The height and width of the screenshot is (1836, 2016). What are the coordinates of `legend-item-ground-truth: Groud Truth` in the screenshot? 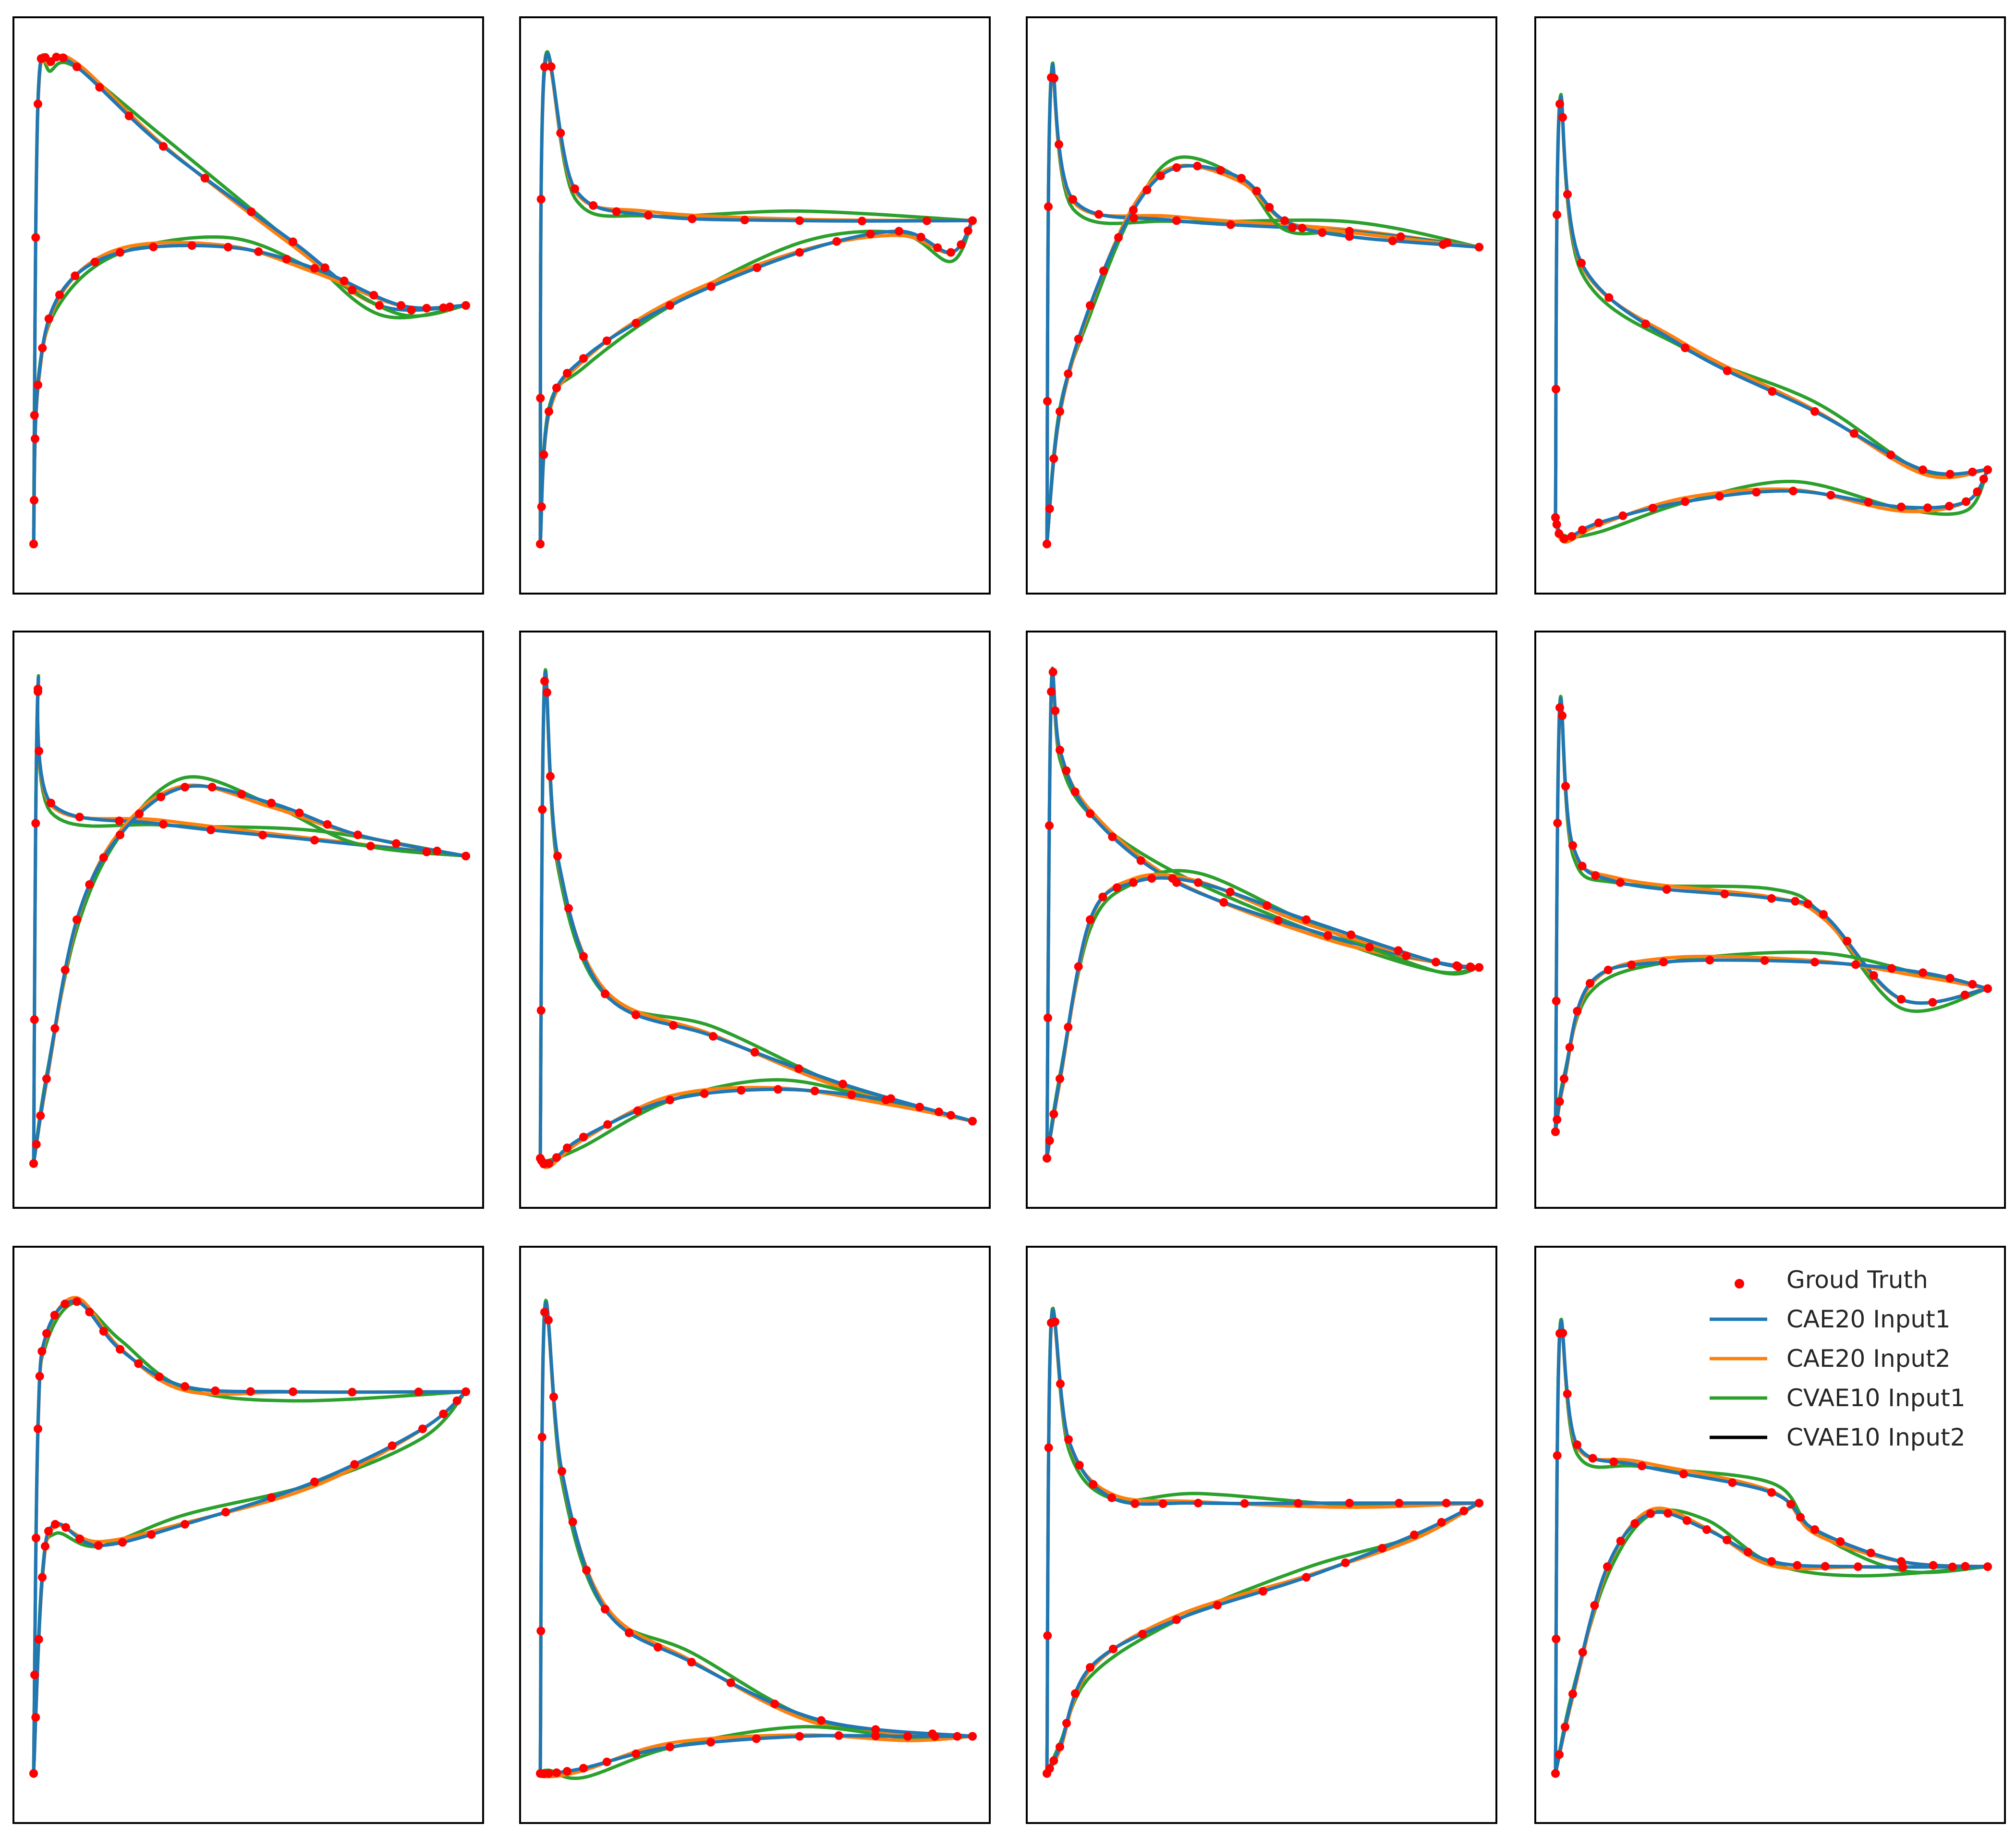 It's located at (1832, 1280).